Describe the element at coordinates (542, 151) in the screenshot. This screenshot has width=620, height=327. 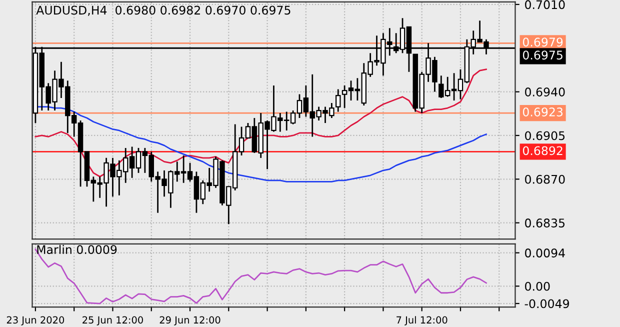
I see `ref-line-label: 0.6892` at that location.